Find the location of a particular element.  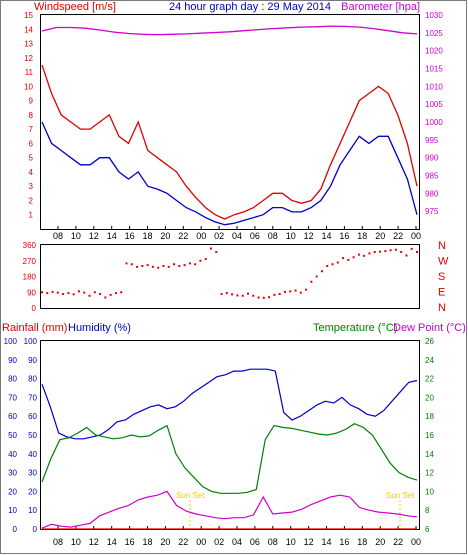

x-tick-label-top: 22 is located at coordinates (183, 236).